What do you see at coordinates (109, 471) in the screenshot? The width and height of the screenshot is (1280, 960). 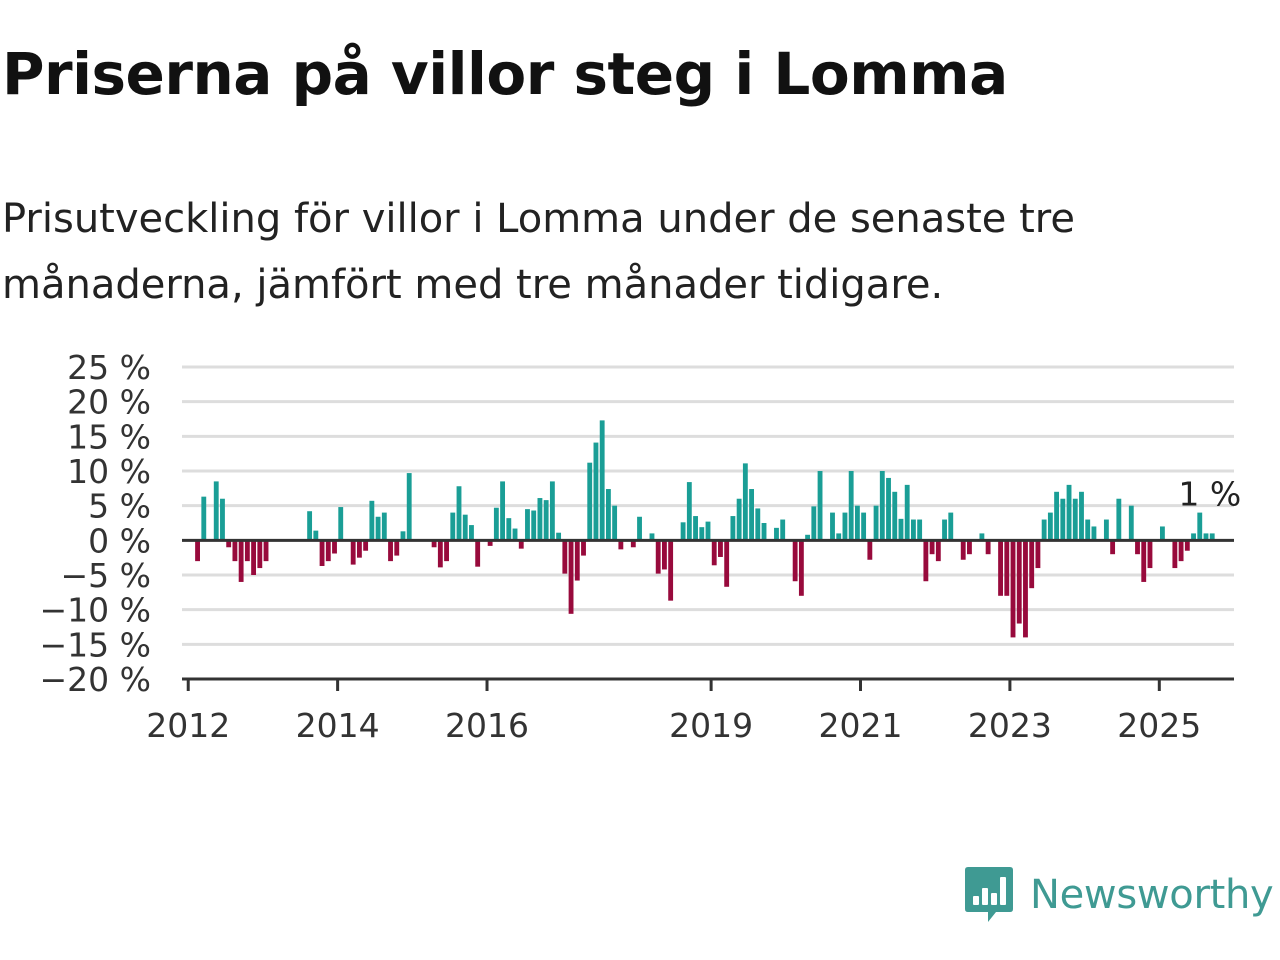 I see `y-tick-label: 10 %` at bounding box center [109, 471].